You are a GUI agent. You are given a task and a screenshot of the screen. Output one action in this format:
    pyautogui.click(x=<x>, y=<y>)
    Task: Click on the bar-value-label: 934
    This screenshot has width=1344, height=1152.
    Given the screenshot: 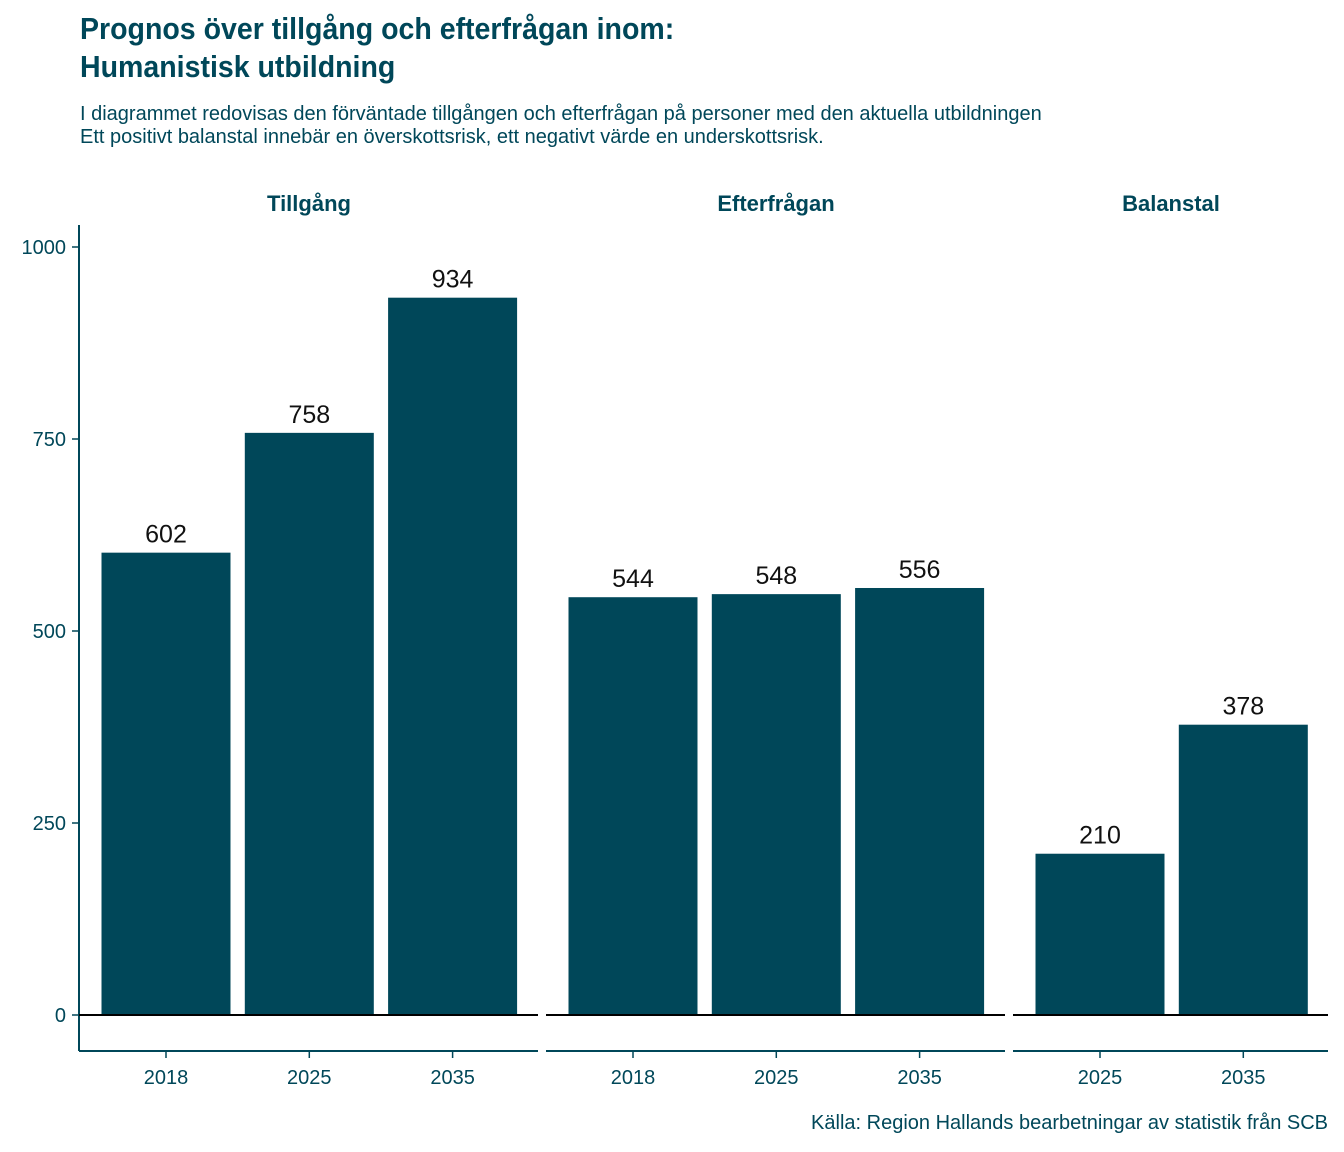 What is the action you would take?
    pyautogui.click(x=453, y=280)
    